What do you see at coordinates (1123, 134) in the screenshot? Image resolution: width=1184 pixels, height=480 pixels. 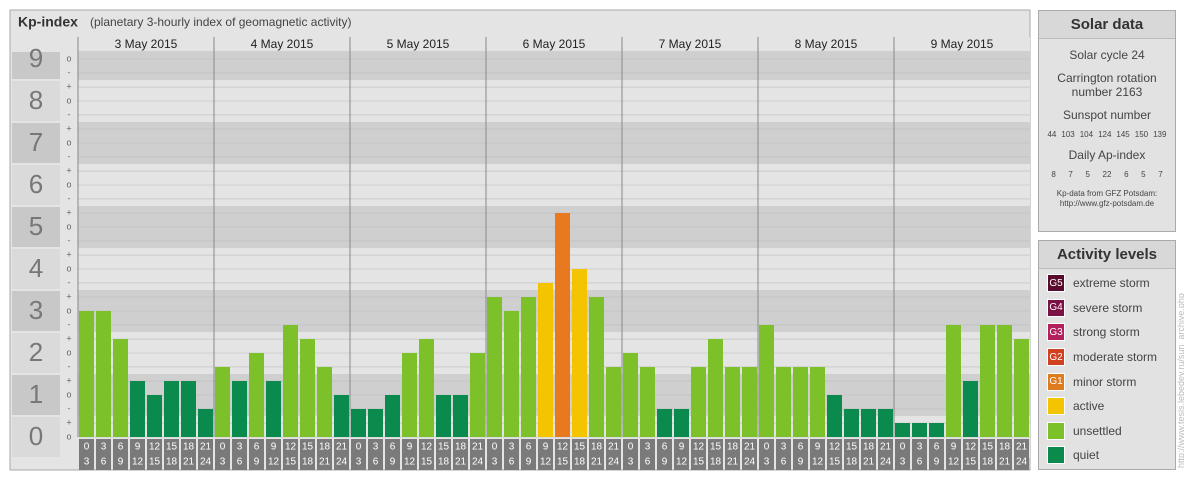 I see `value: 145` at bounding box center [1123, 134].